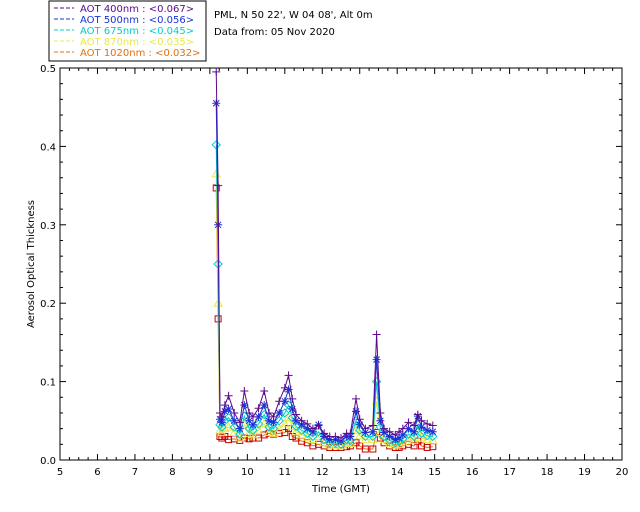 The height and width of the screenshot is (512, 640). Describe the element at coordinates (140, 53) in the screenshot. I see `legend-entry: AOT 1020nm : <0.032>` at that location.